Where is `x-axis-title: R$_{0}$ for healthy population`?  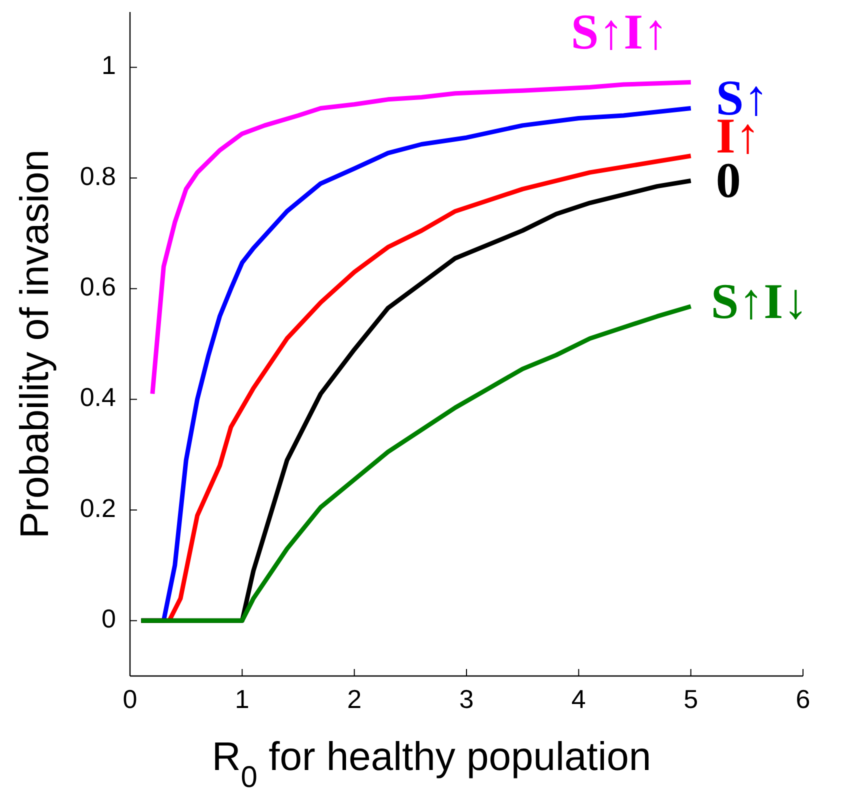 x-axis-title: R$_{0}$ for healthy population is located at coordinates (432, 764).